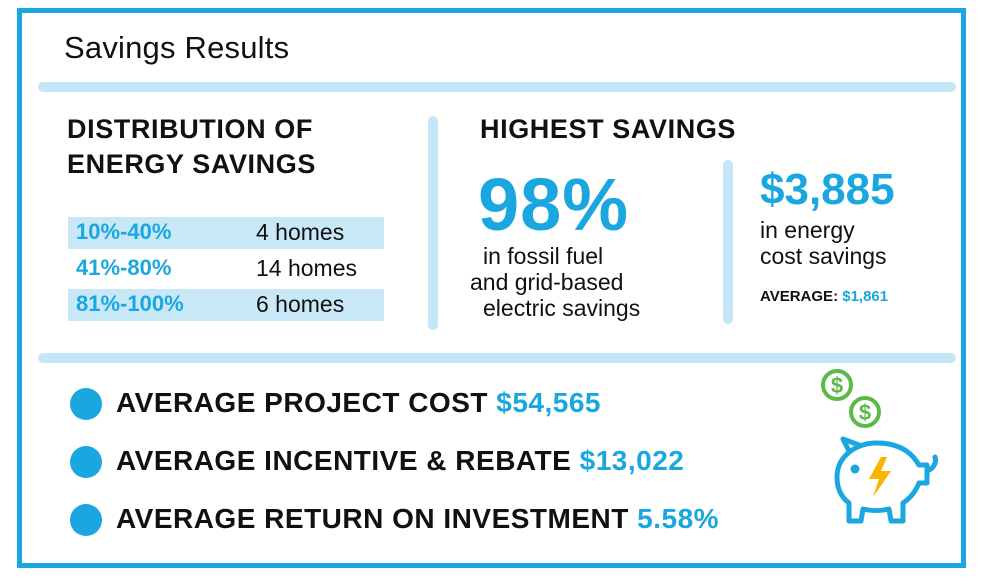 Image resolution: width=993 pixels, height=584 pixels. I want to click on percent-desc-line: in fossil fuel, so click(543, 256).